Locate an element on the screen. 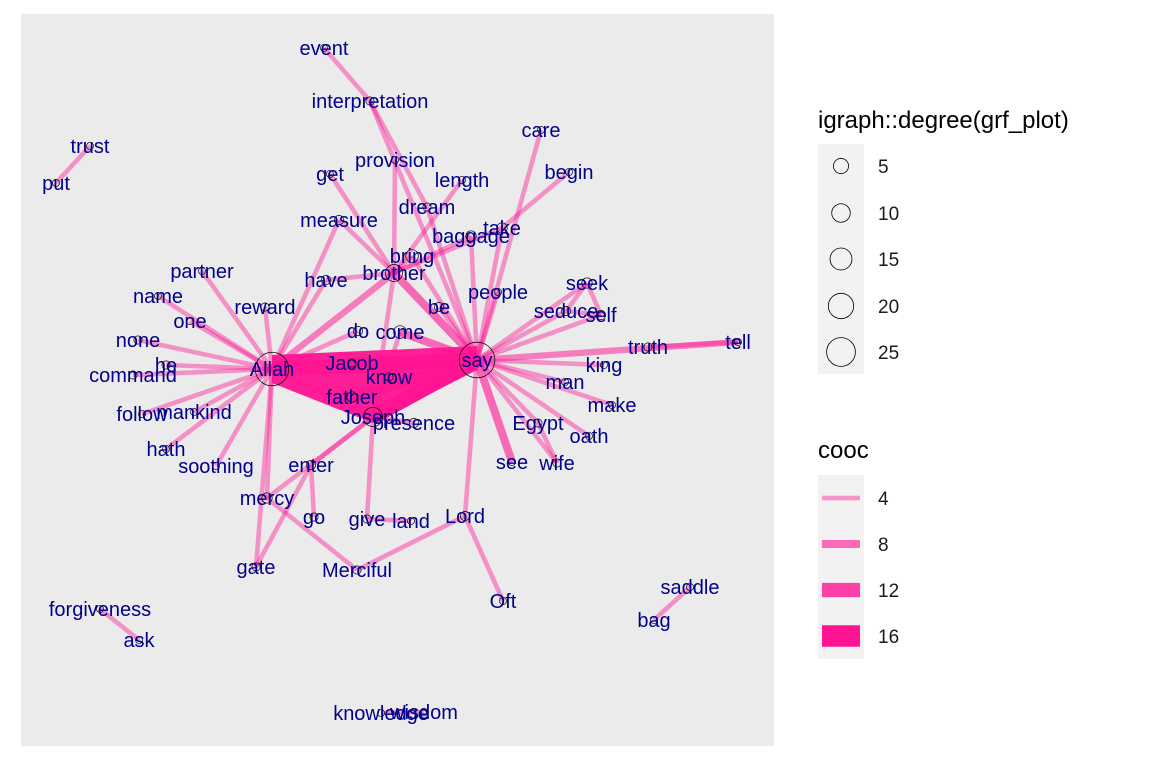 The width and height of the screenshot is (1152, 768). legend-edge-label-16: 16 is located at coordinates (888, 637).